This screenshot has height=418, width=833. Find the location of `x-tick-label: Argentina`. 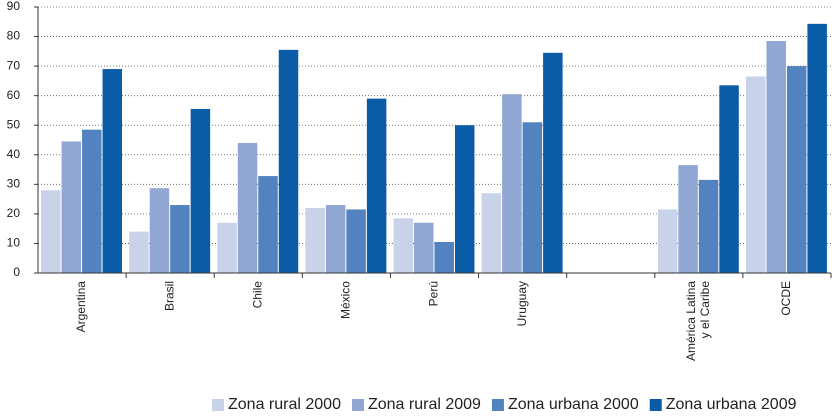

x-tick-label: Argentina is located at coordinates (81, 307).